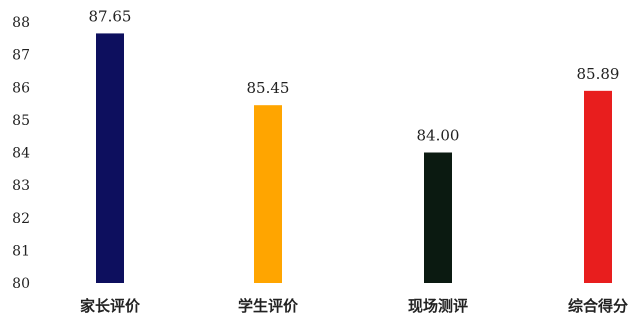 This screenshot has width=630, height=329. What do you see at coordinates (438, 136) in the screenshot?
I see `value-label: 84.00` at bounding box center [438, 136].